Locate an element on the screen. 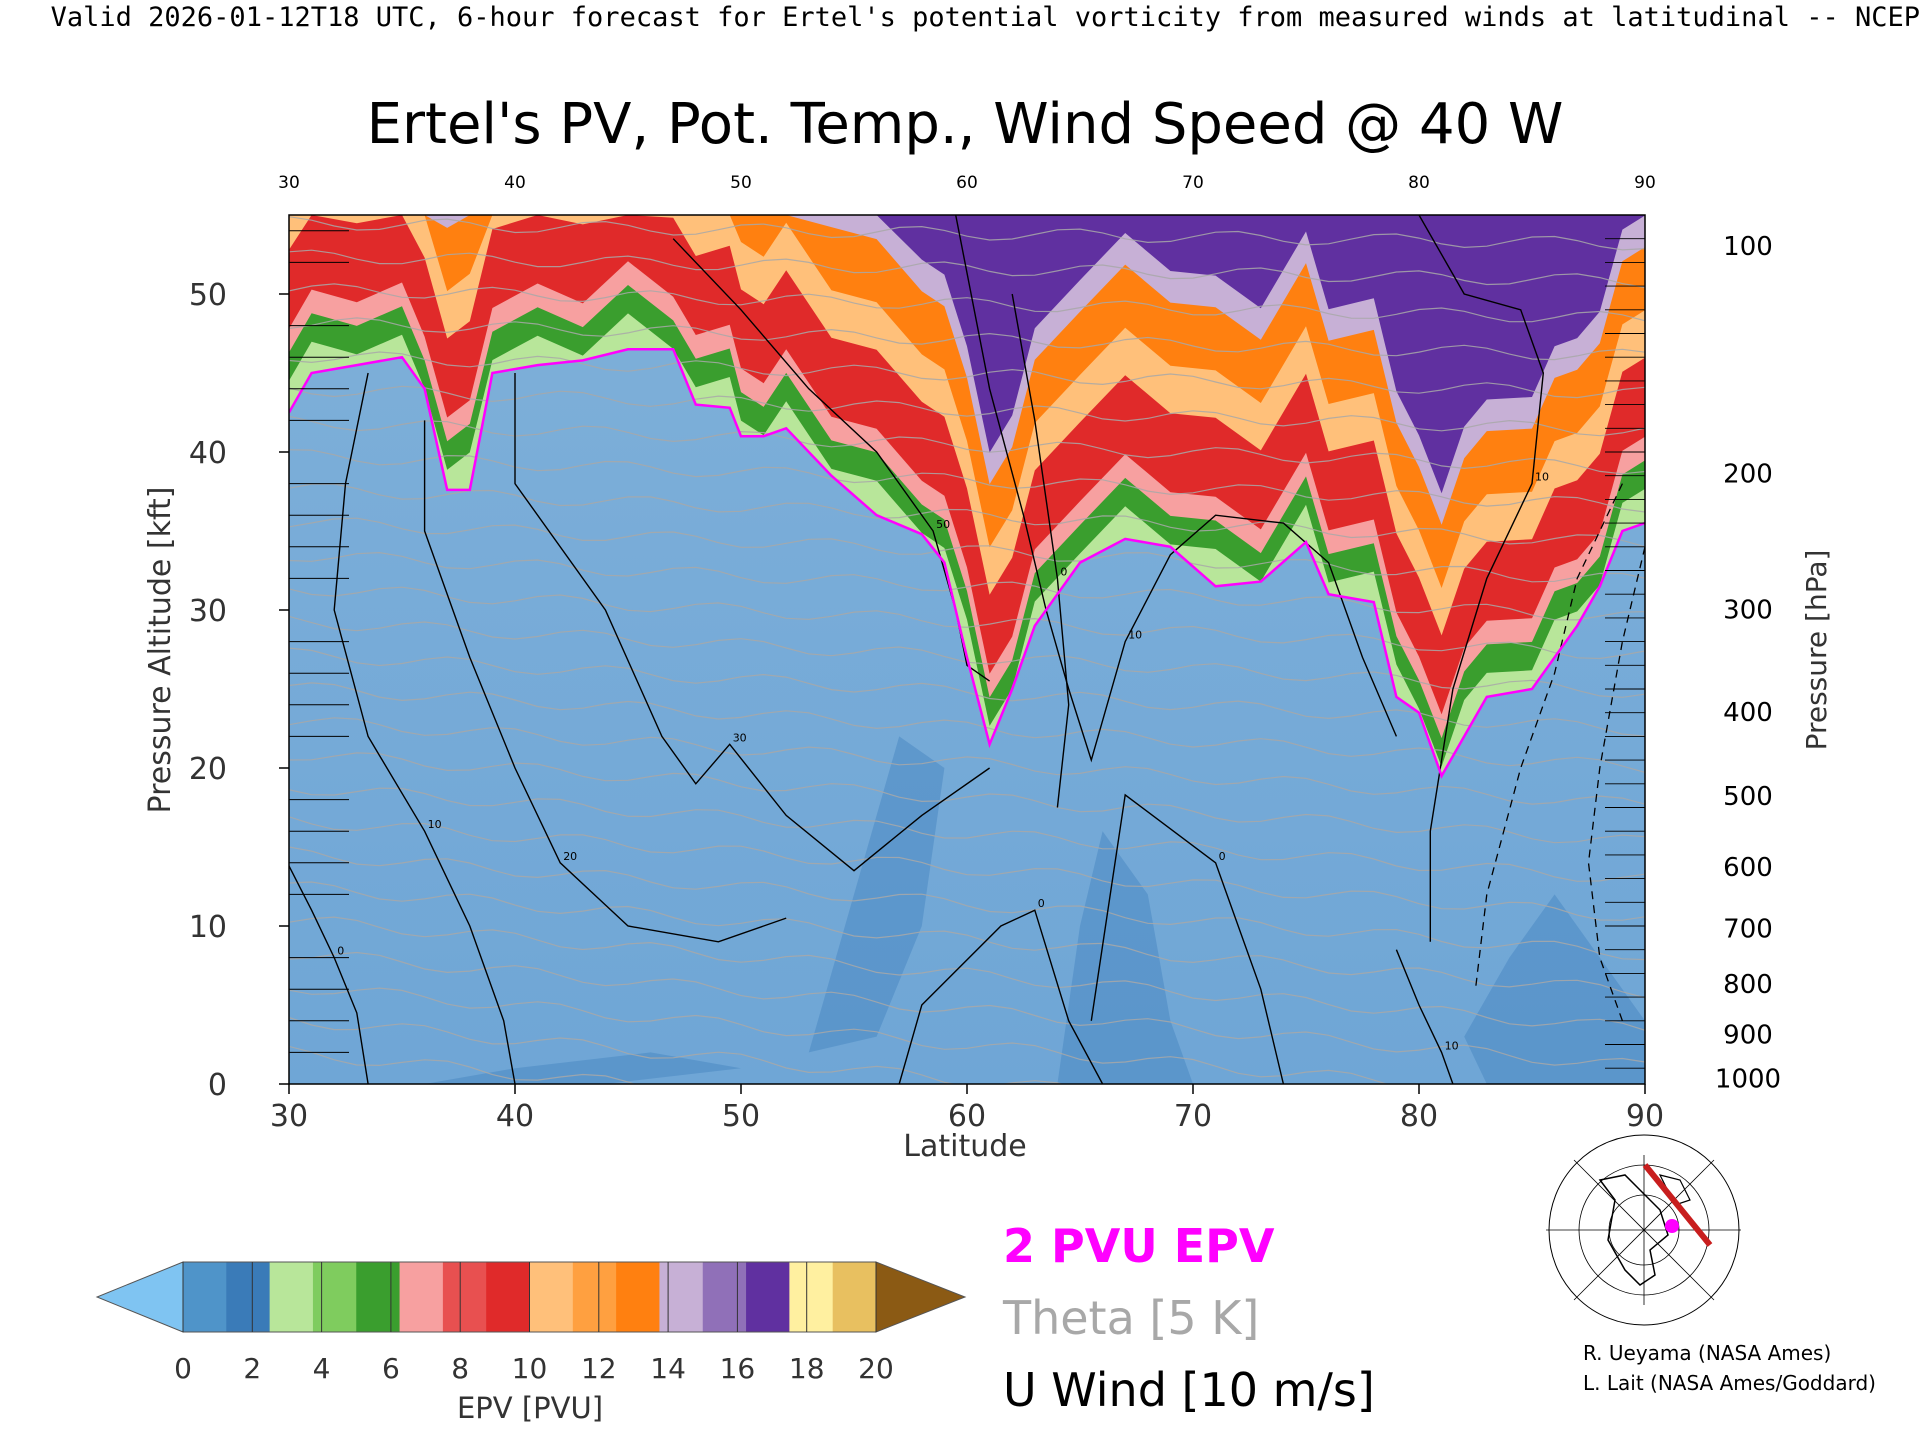 The image size is (1920, 1440). x-tick-label-5: 80 is located at coordinates (1419, 1116).